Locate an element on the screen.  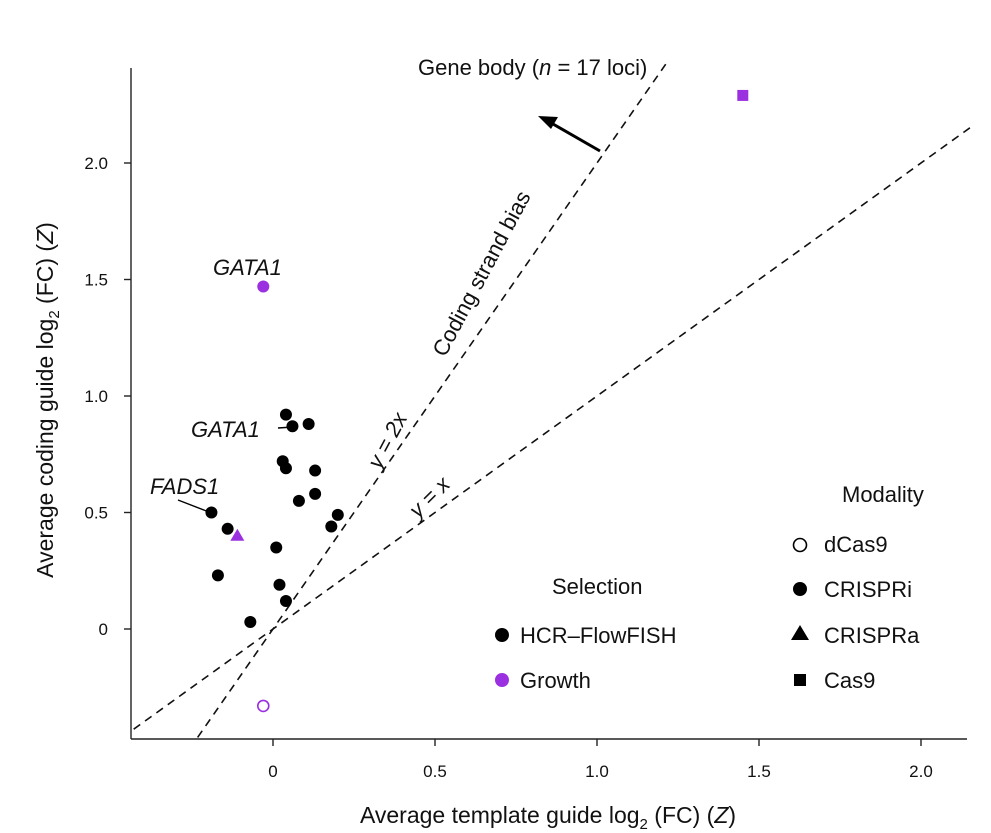
x-tick-label: 1.5 is located at coordinates (759, 771).